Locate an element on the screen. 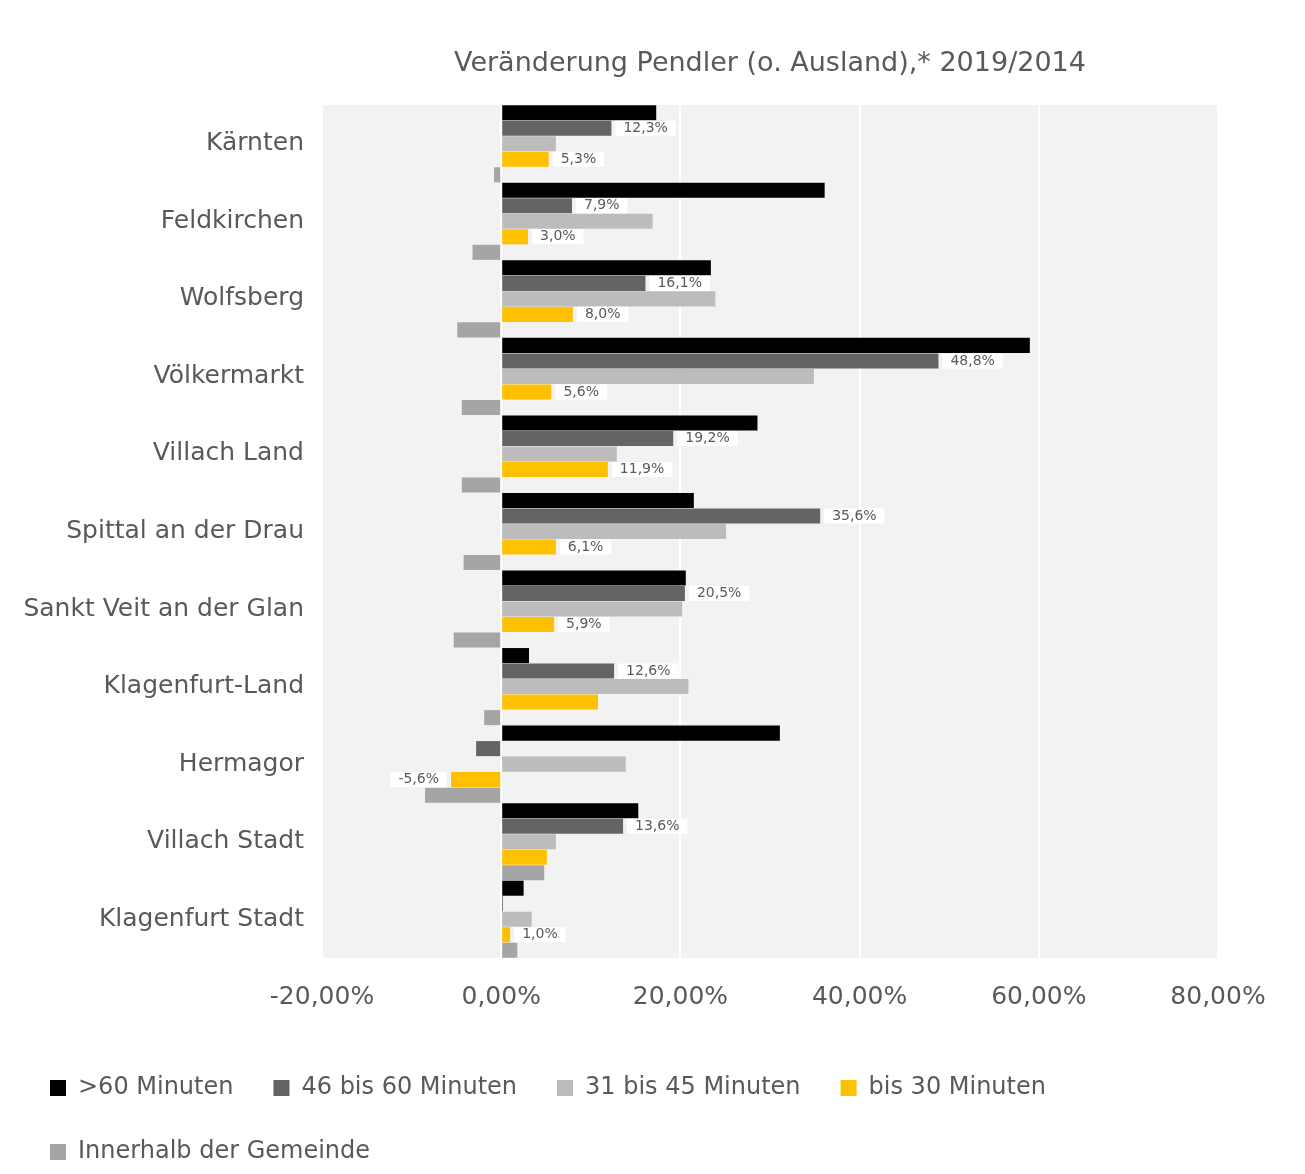 Image resolution: width=1305 pixels, height=1174 pixels. data-label: 20,5% is located at coordinates (719, 592).